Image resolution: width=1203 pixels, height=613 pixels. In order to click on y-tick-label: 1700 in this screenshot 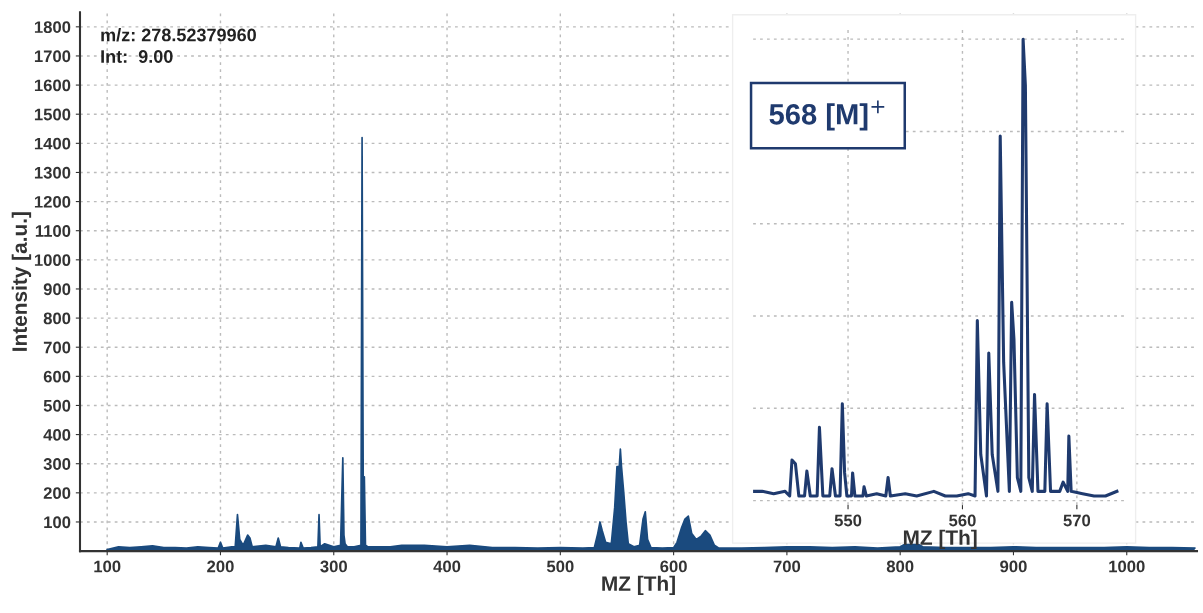, I will do `click(52, 56)`.